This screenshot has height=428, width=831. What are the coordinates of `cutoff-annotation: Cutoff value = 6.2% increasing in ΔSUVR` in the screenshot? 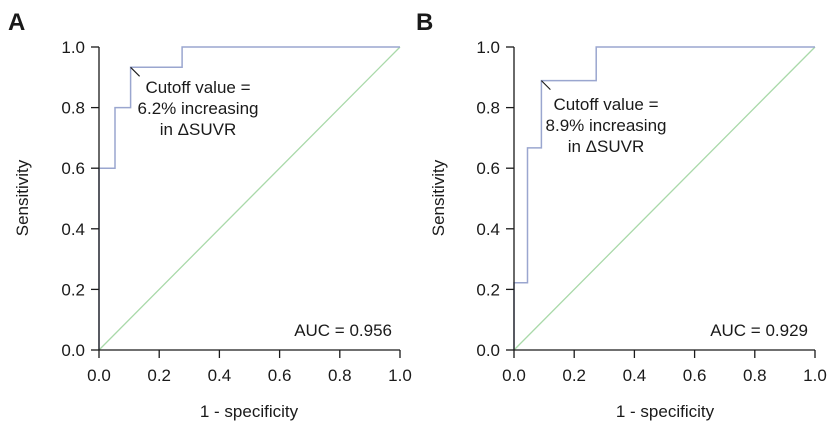 It's located at (198, 108).